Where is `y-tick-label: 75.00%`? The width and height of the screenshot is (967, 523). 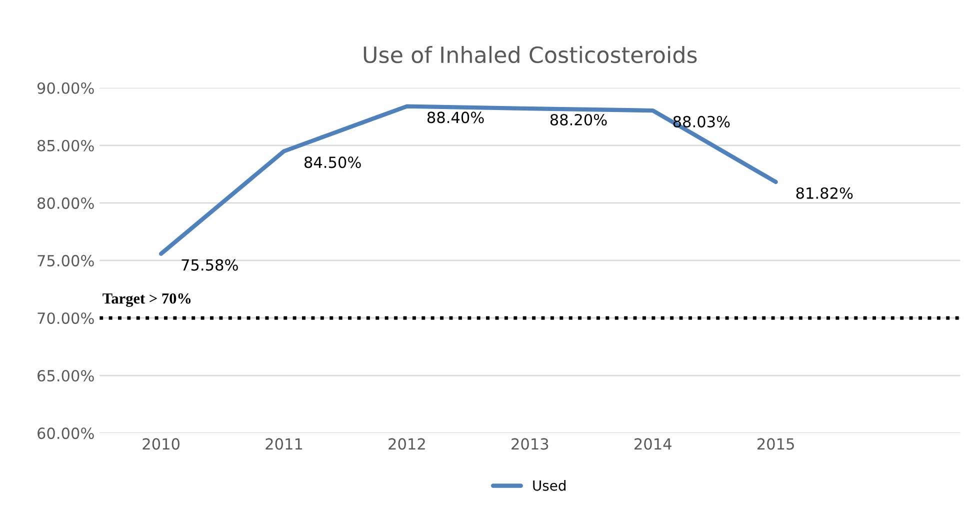 y-tick-label: 75.00% is located at coordinates (66, 260).